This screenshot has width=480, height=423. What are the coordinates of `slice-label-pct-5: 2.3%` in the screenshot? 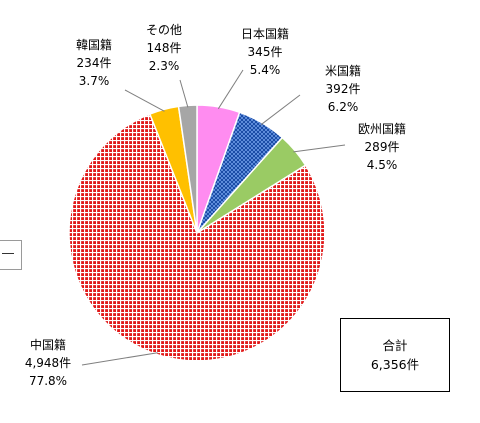 It's located at (164, 66).